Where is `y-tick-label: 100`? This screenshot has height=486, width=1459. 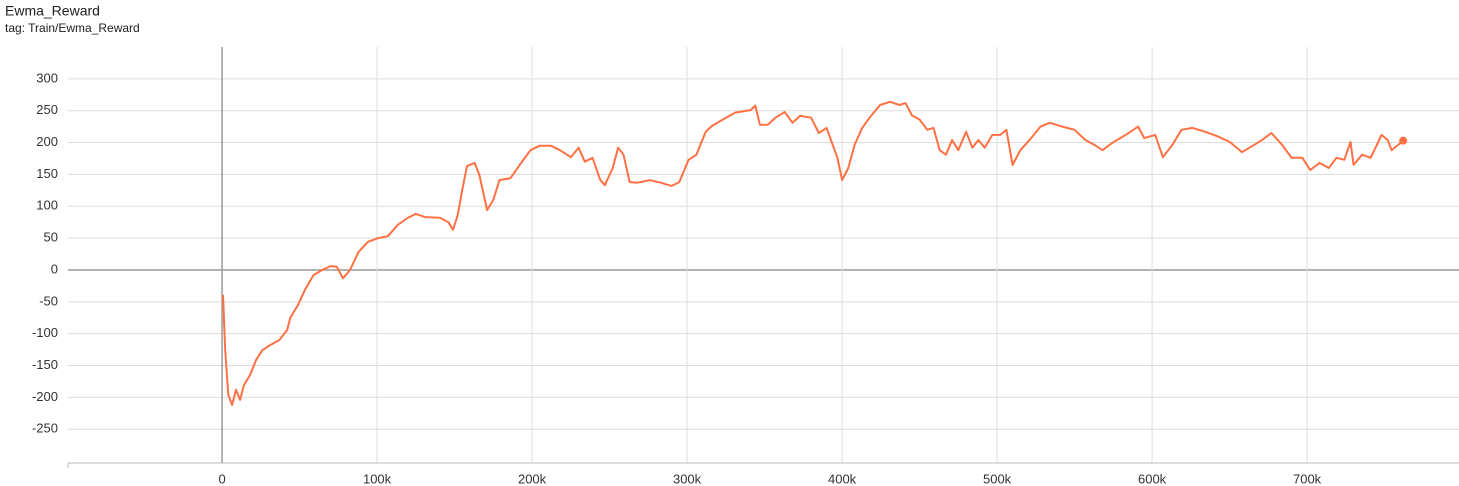 y-tick-label: 100 is located at coordinates (47, 205).